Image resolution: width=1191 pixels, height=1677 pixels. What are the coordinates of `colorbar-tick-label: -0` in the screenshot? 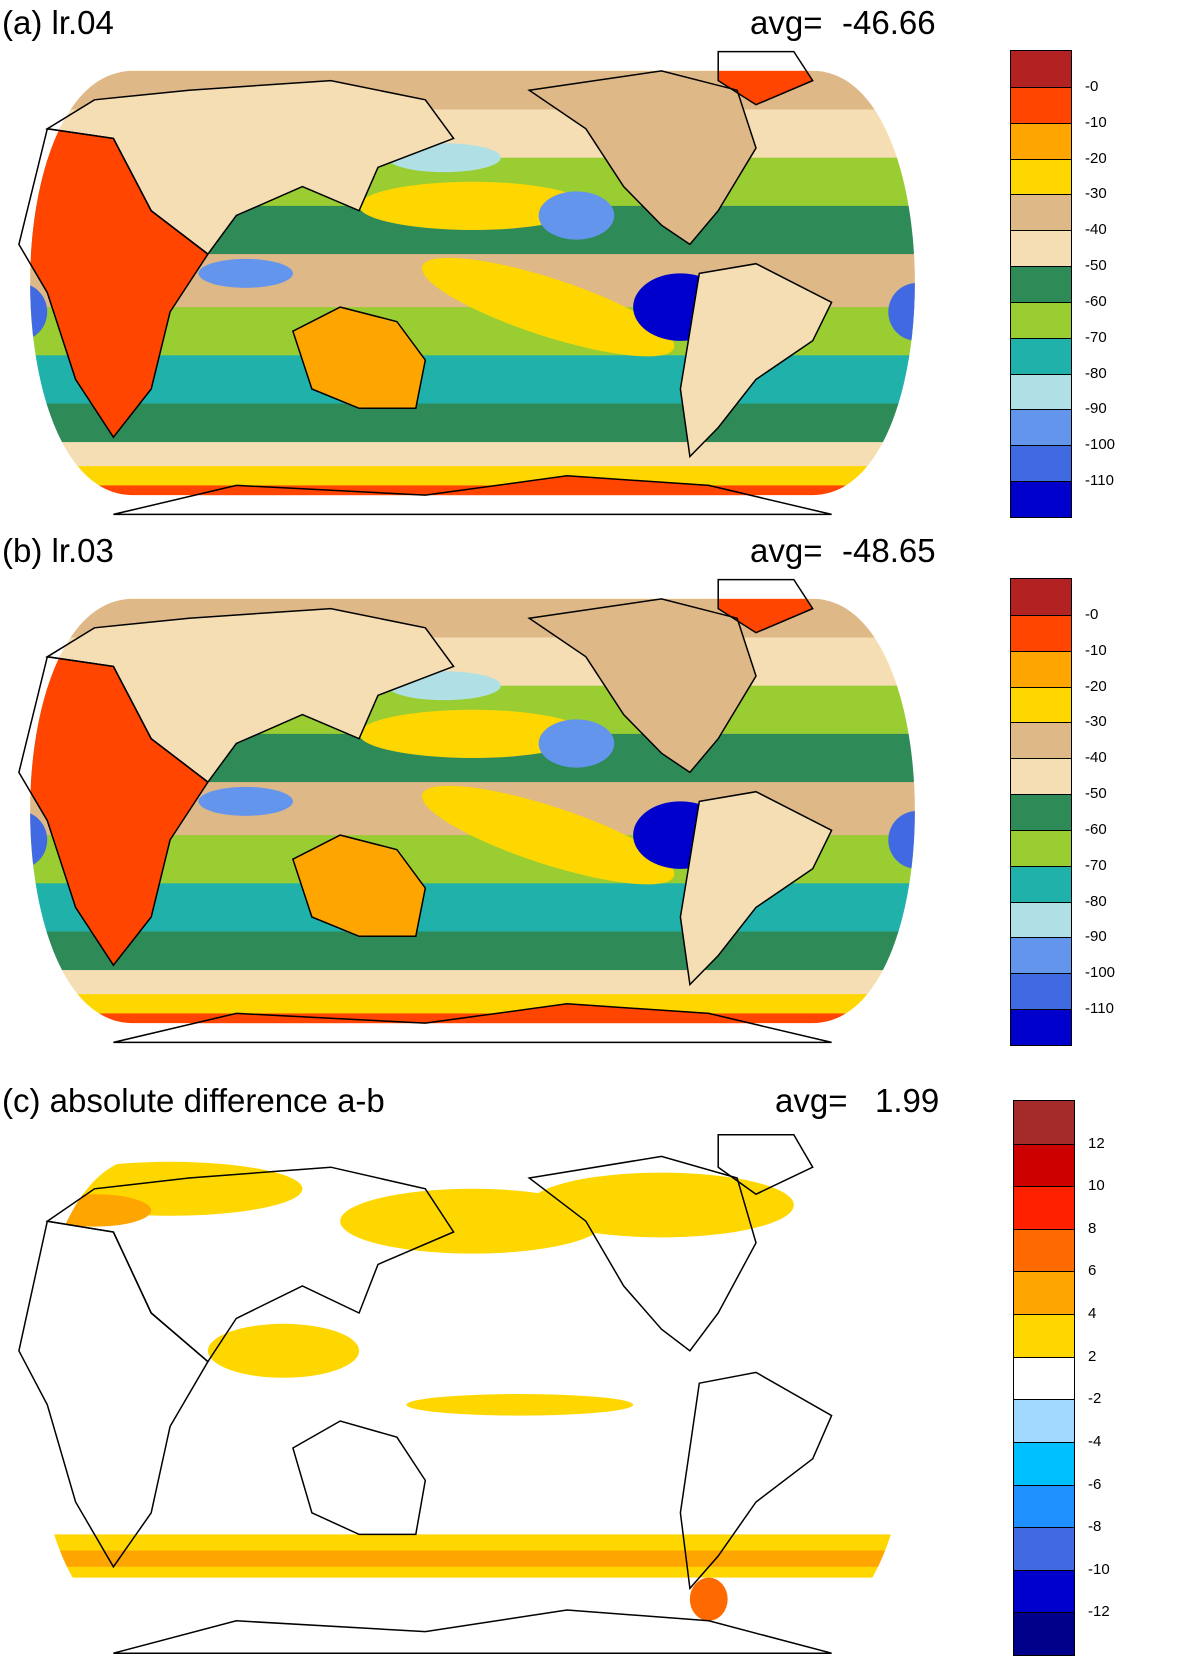 It's located at (1092, 614).